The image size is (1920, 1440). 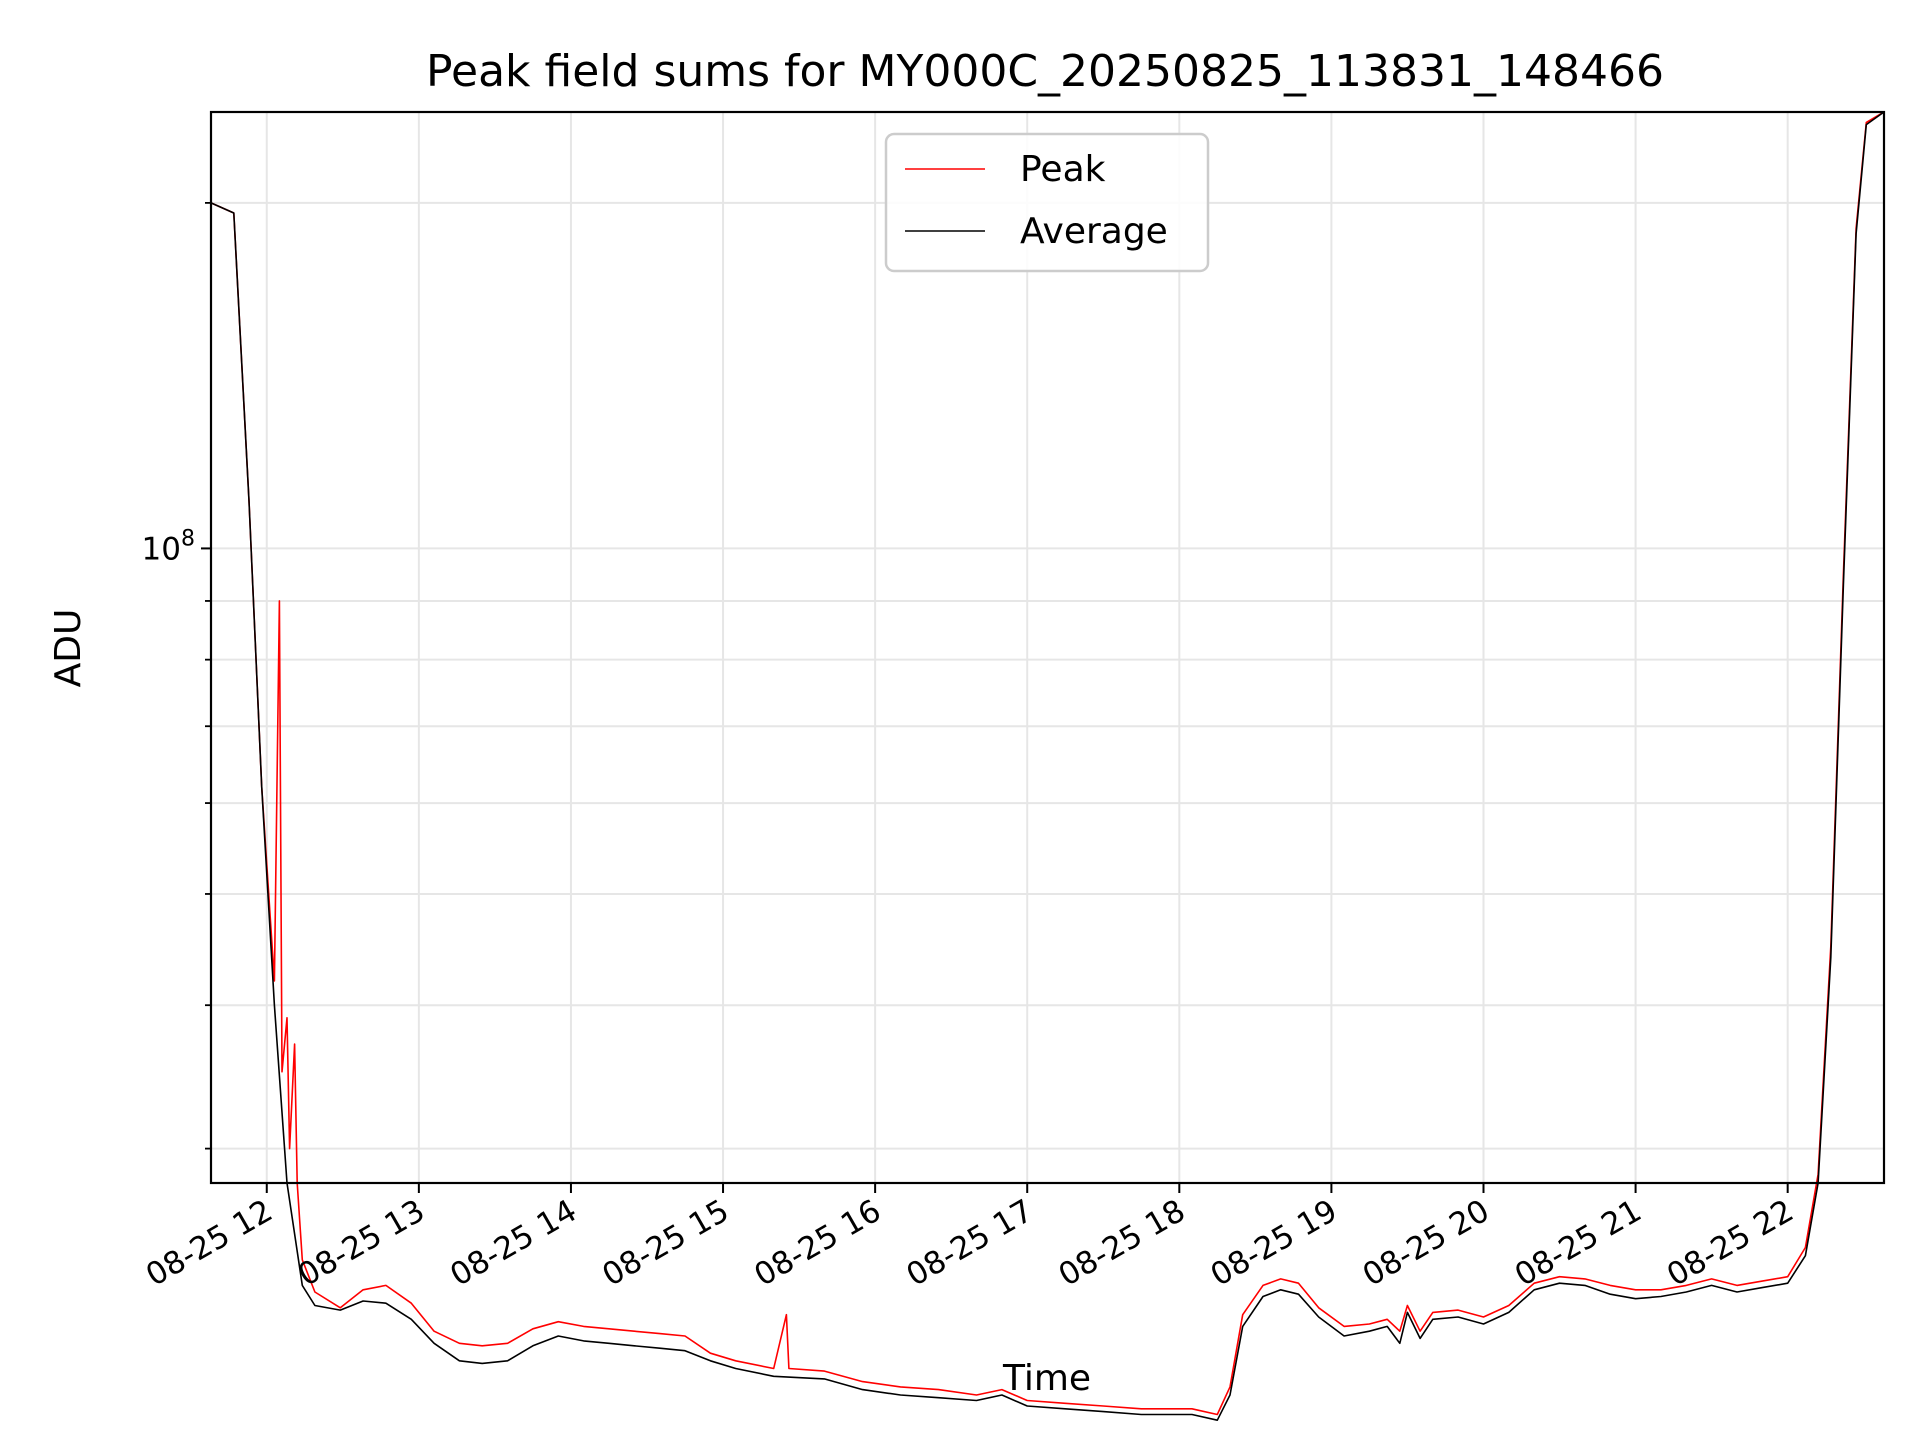 What do you see at coordinates (1094, 231) in the screenshot?
I see `legend-label-average: Average` at bounding box center [1094, 231].